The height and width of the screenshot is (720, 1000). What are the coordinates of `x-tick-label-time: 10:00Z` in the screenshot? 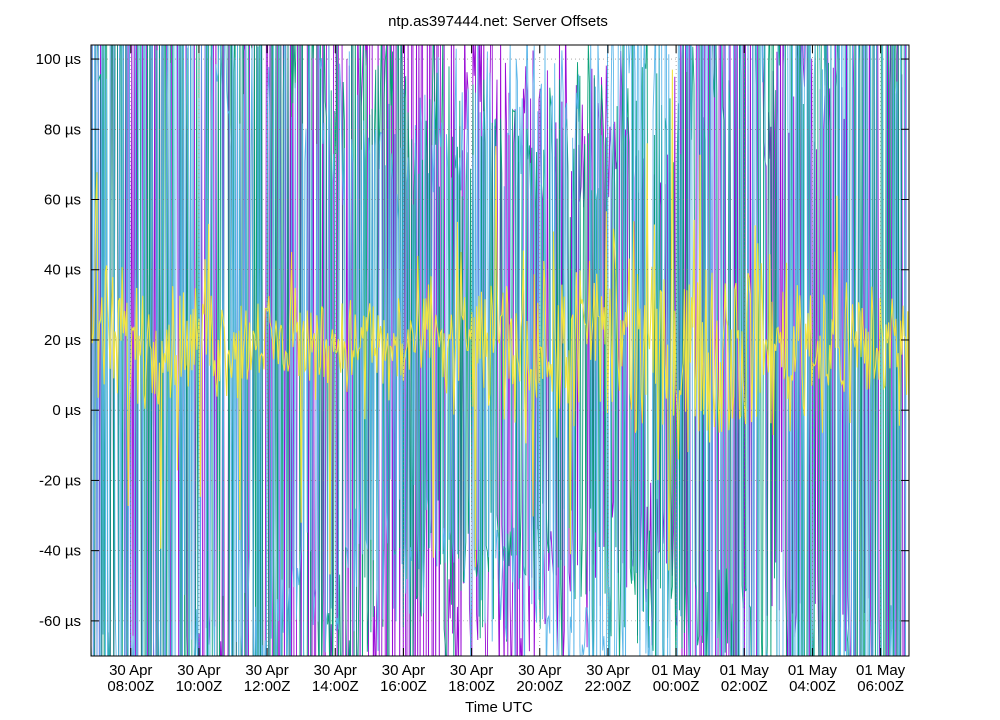 It's located at (199, 686).